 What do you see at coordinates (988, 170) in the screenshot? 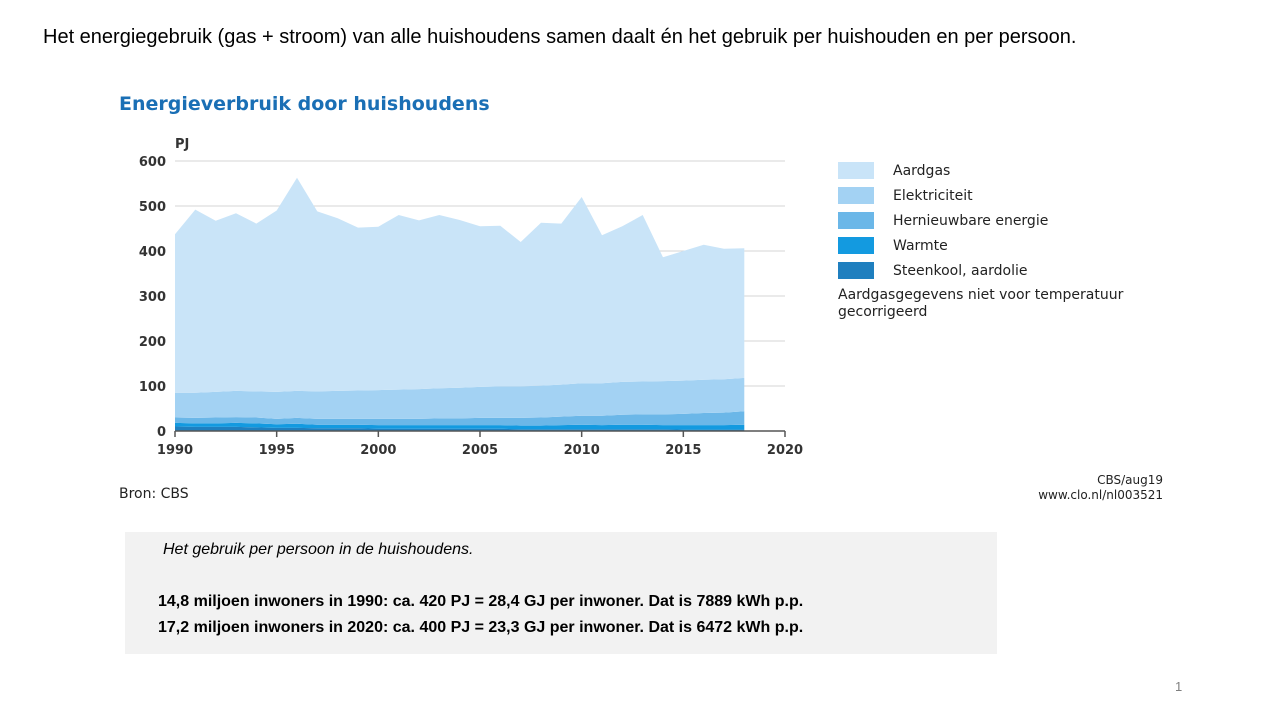
I see `legend-item: Aardgas` at bounding box center [988, 170].